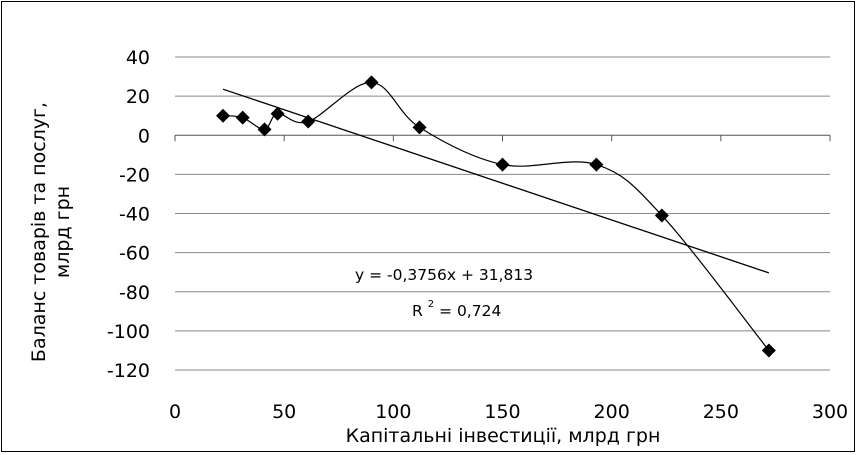 The width and height of the screenshot is (858, 455). I want to click on x-axis-title: Капітальні інвестиції, млрд грн, so click(503, 436).